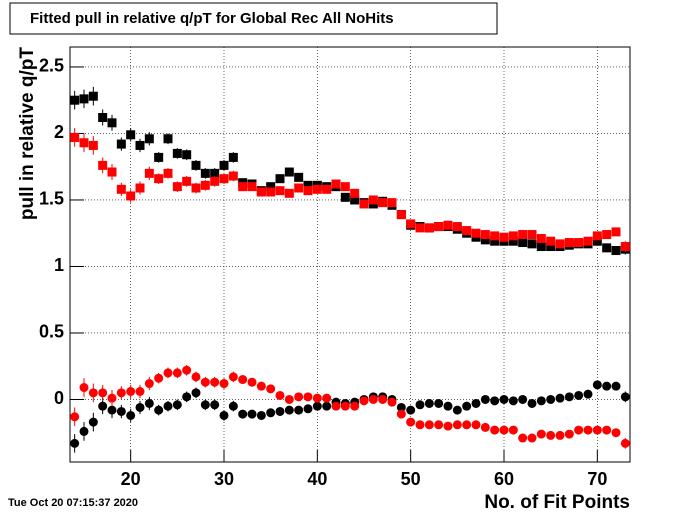  Describe the element at coordinates (131, 479) in the screenshot. I see `x-tick-label: 20` at that location.